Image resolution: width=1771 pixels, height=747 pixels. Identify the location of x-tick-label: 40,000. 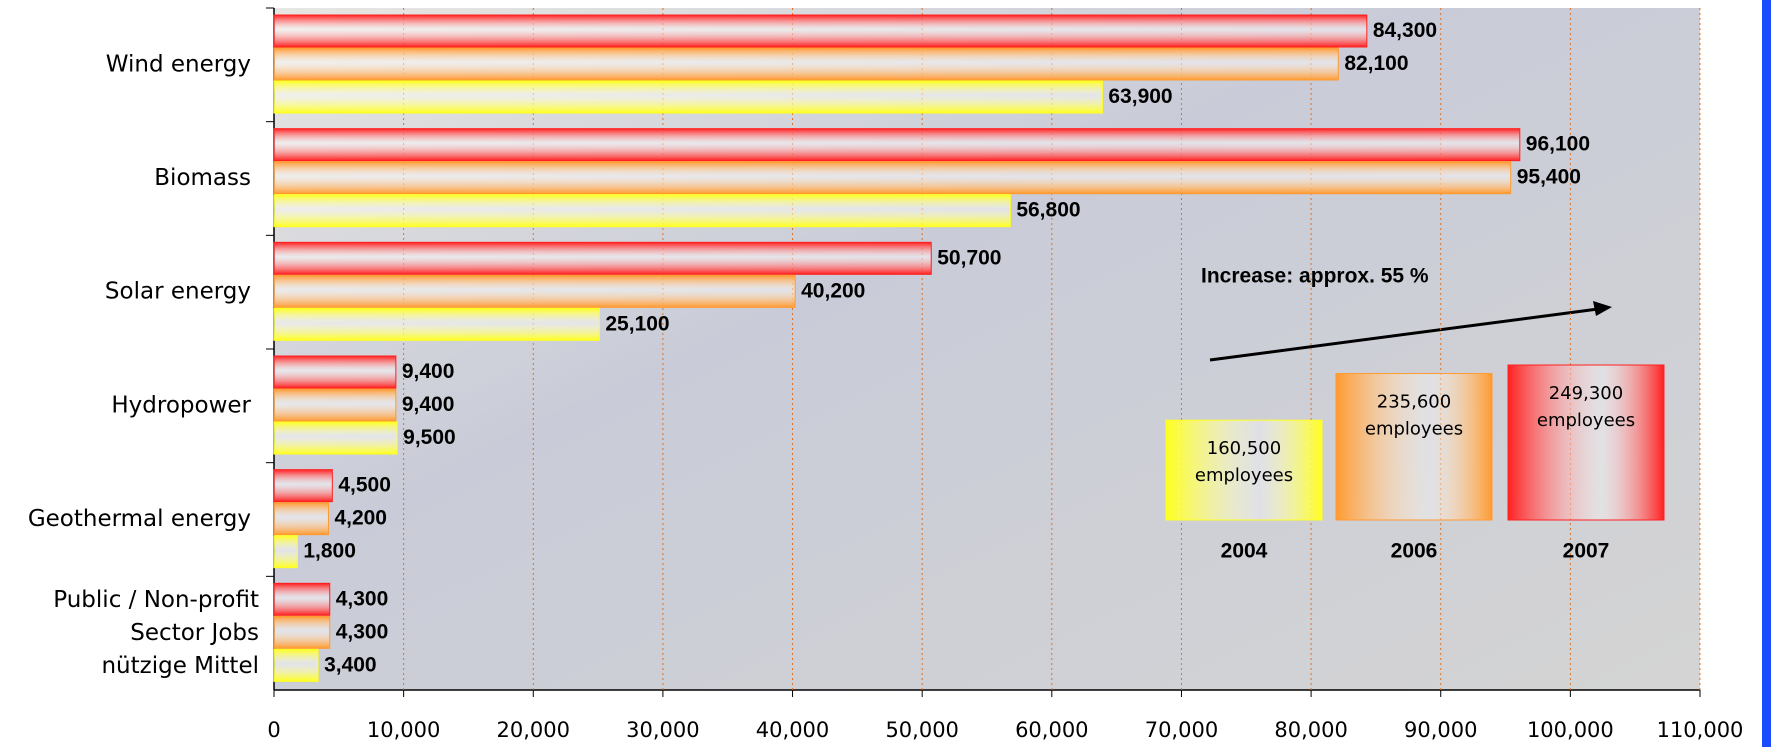
(792, 730).